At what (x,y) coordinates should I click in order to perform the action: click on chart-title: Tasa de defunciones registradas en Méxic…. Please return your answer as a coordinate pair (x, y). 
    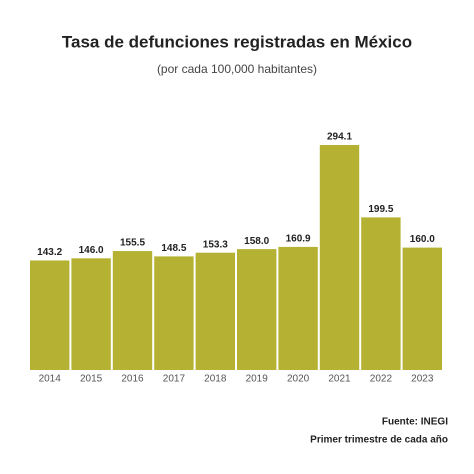
    Looking at the image, I should click on (237, 41).